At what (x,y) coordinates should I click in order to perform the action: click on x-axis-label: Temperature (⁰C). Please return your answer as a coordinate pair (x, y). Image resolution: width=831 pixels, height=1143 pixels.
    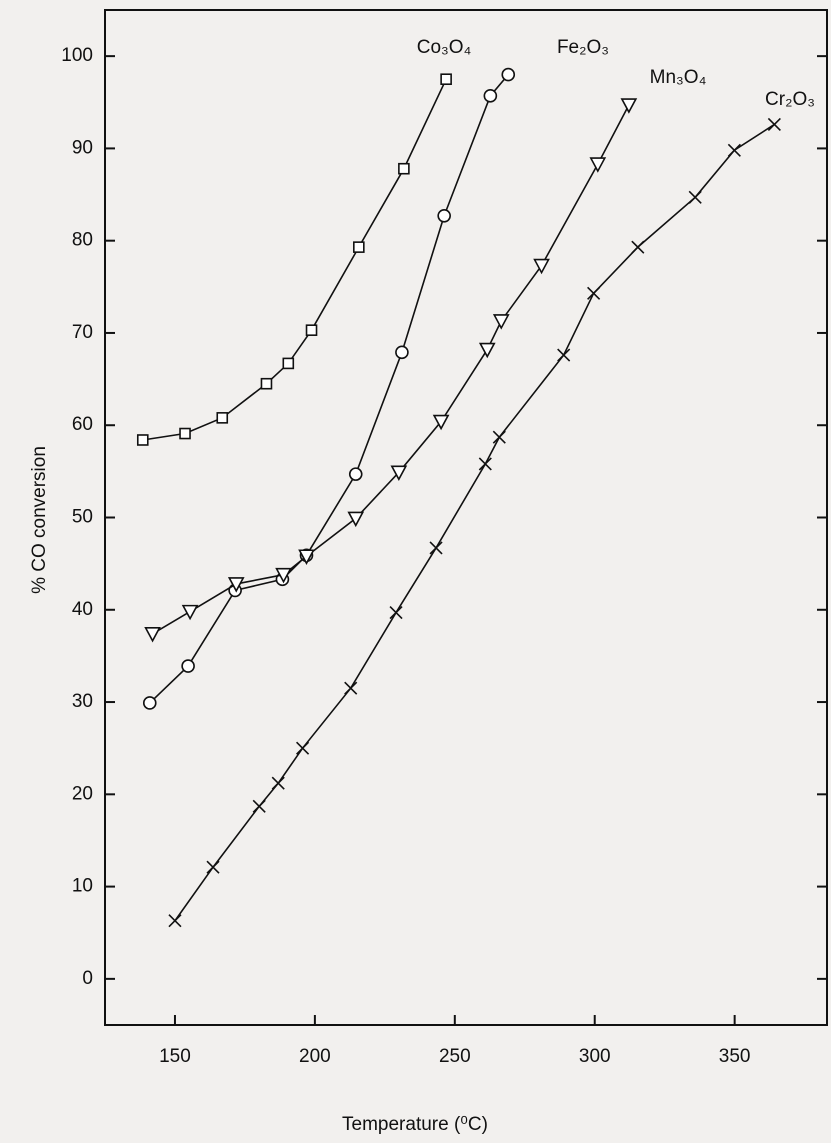
    Looking at the image, I should click on (415, 1124).